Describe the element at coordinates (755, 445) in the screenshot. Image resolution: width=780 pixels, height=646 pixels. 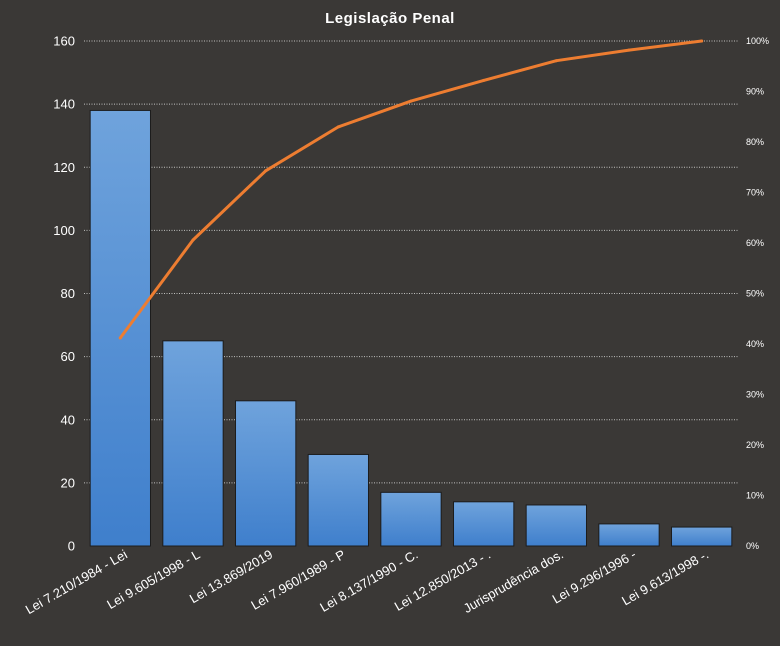
I see `y2-tick-label: 20%` at that location.